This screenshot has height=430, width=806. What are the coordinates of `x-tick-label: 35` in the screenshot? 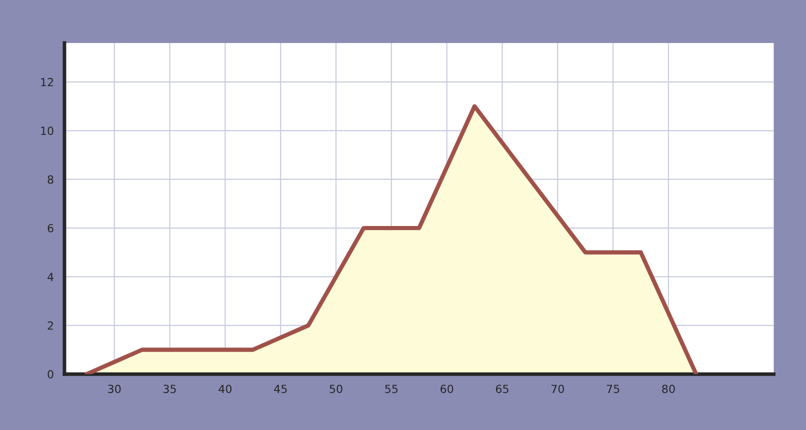 It's located at (170, 389).